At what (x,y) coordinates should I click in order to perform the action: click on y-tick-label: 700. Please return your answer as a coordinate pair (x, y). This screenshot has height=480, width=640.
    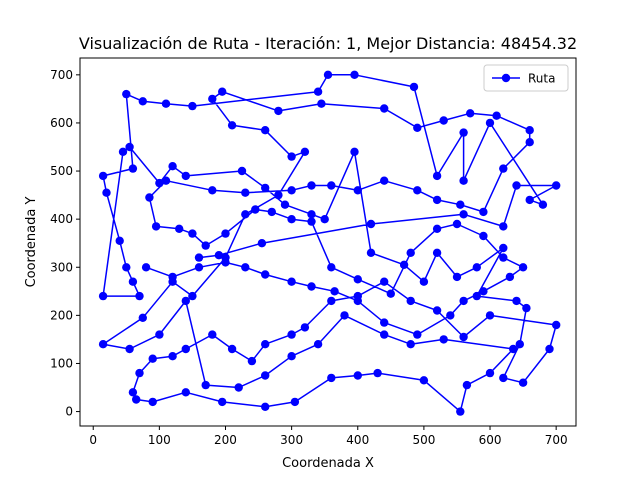
    Looking at the image, I should click on (61, 75).